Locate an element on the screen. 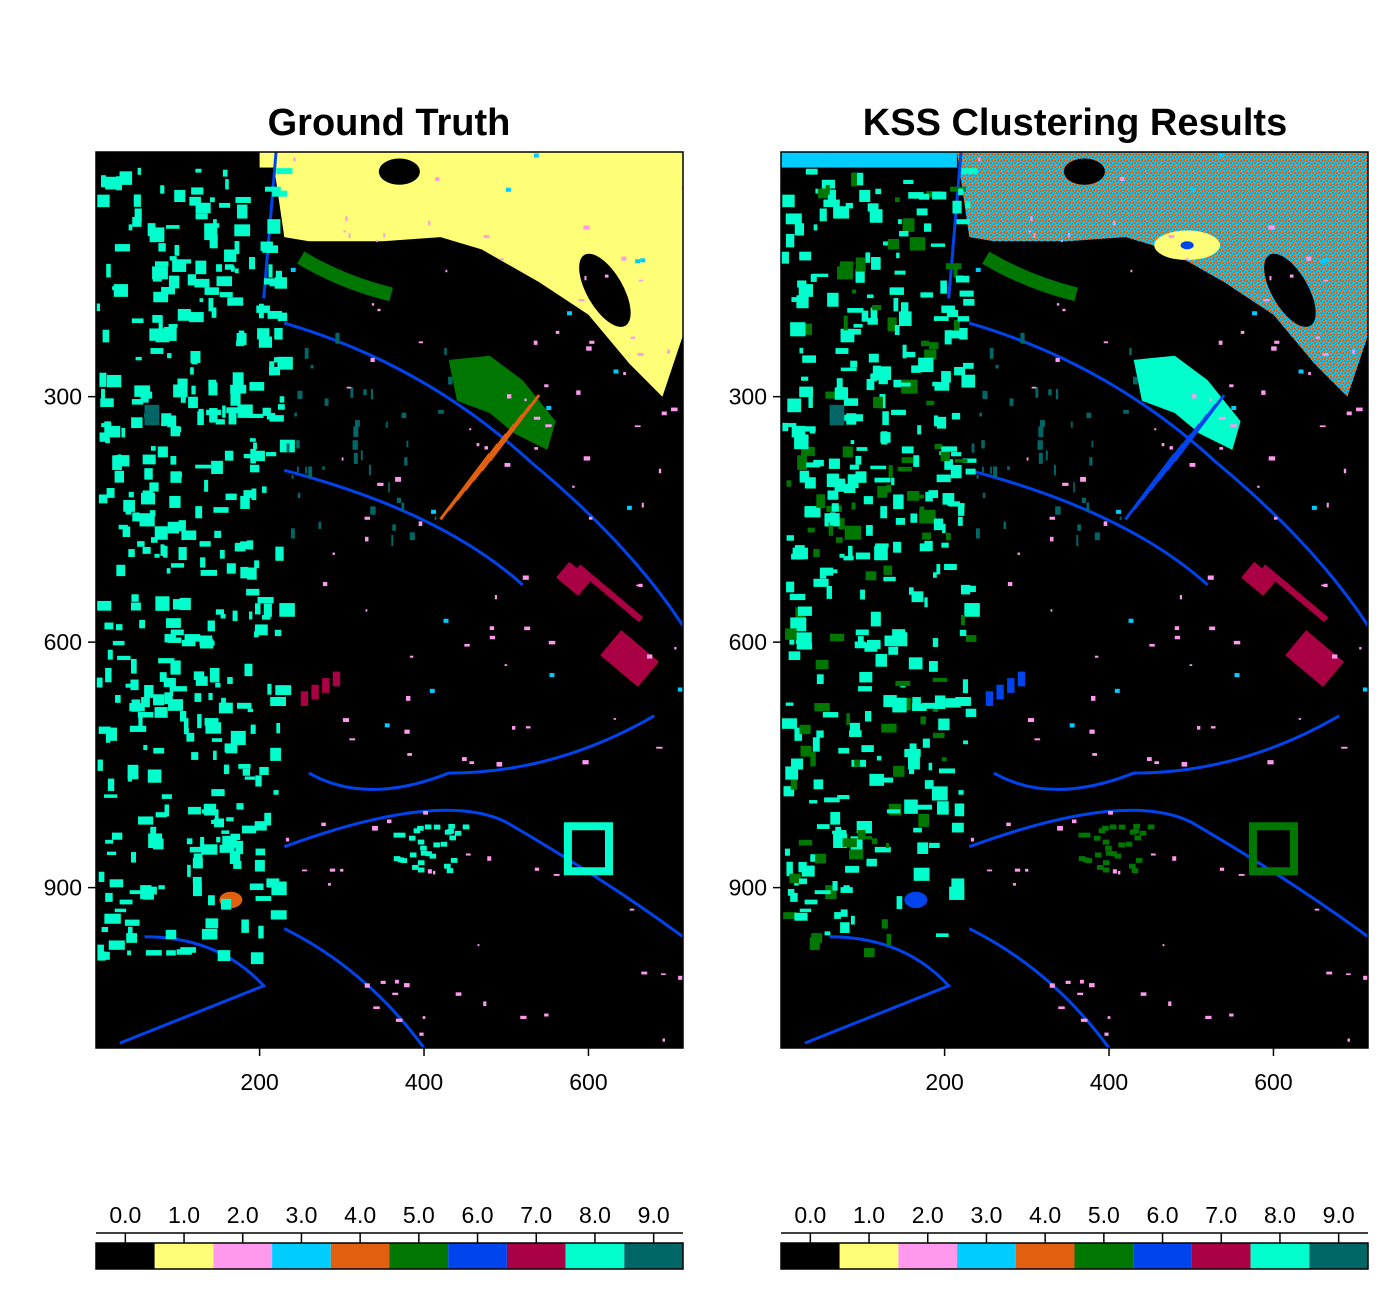 This screenshot has height=1300, width=1400. colorbar: 0.0 1.0 2.0 3.0 4.0 5.0 6.0 7.0 8.0 9.0 is located at coordinates (1074, 1236).